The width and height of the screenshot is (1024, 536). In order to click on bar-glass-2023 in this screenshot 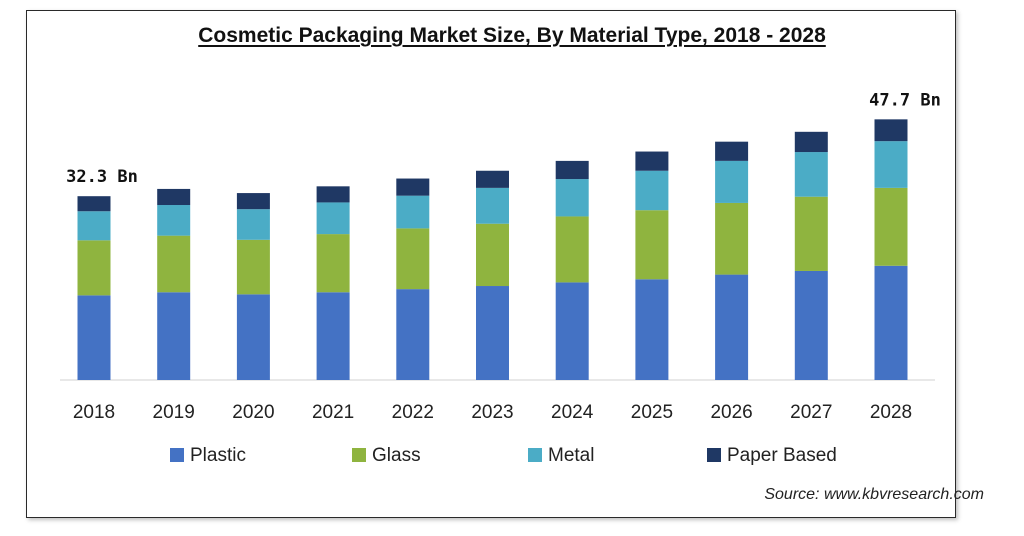, I will do `click(492, 255)`.